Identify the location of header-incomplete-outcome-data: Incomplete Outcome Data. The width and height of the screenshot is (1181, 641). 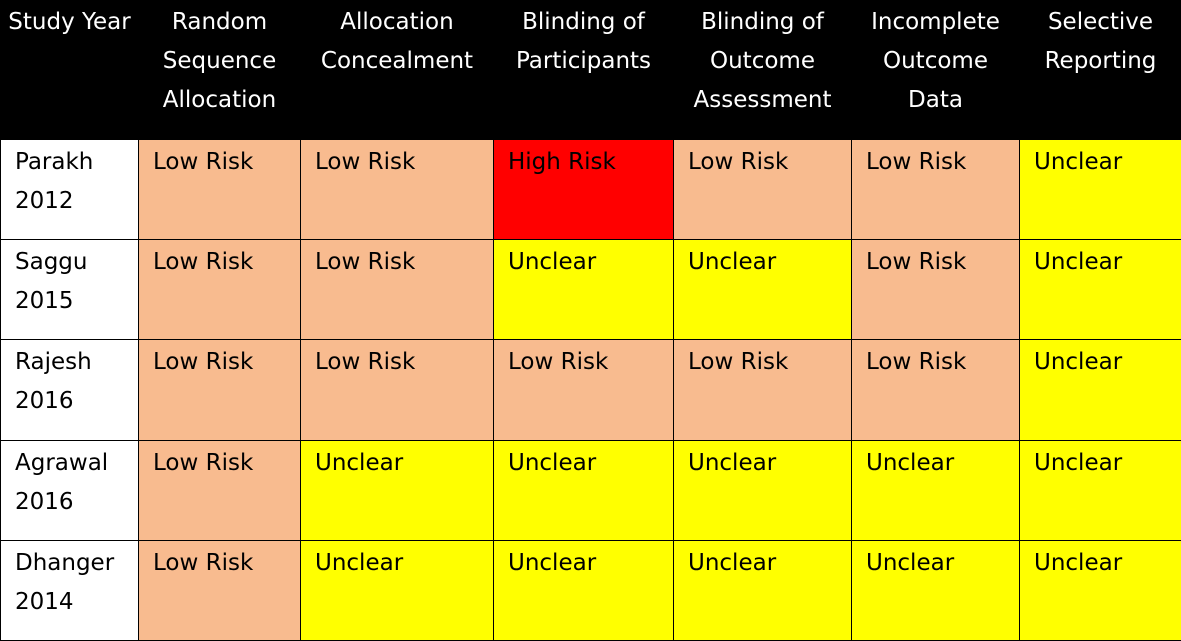
(935, 70).